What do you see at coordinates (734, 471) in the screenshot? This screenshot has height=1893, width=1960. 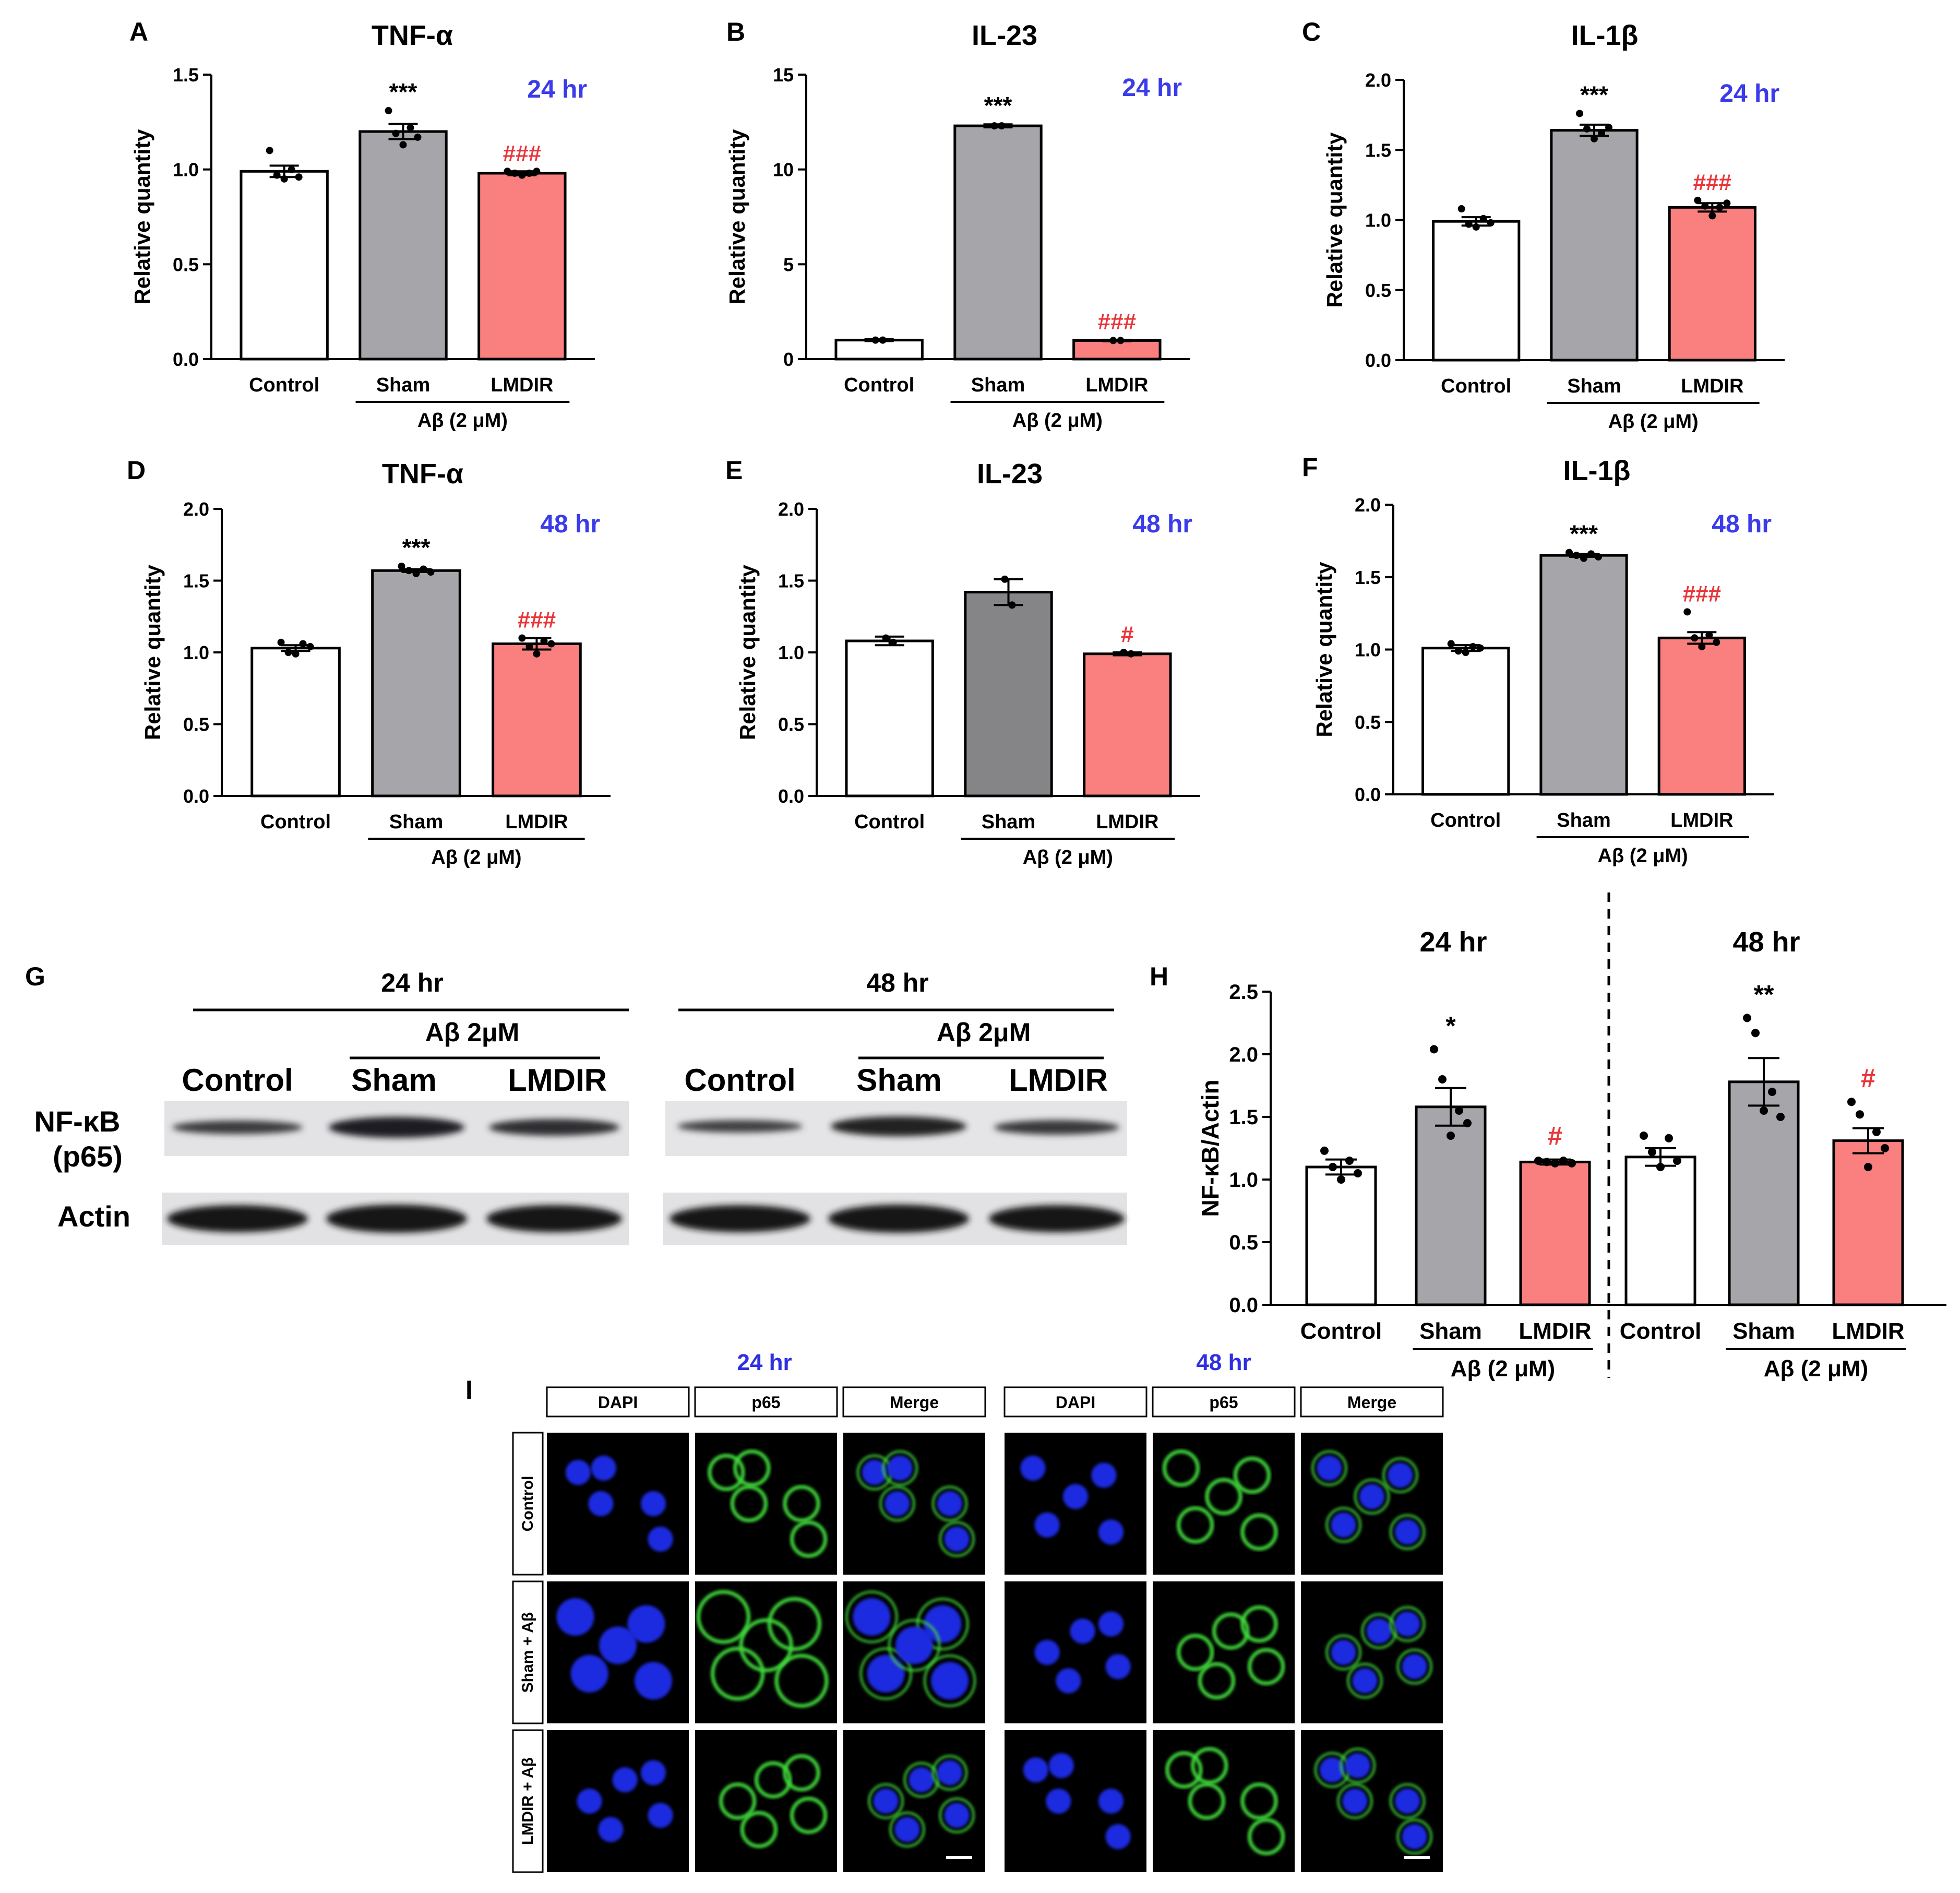 I see `panel-label: E` at bounding box center [734, 471].